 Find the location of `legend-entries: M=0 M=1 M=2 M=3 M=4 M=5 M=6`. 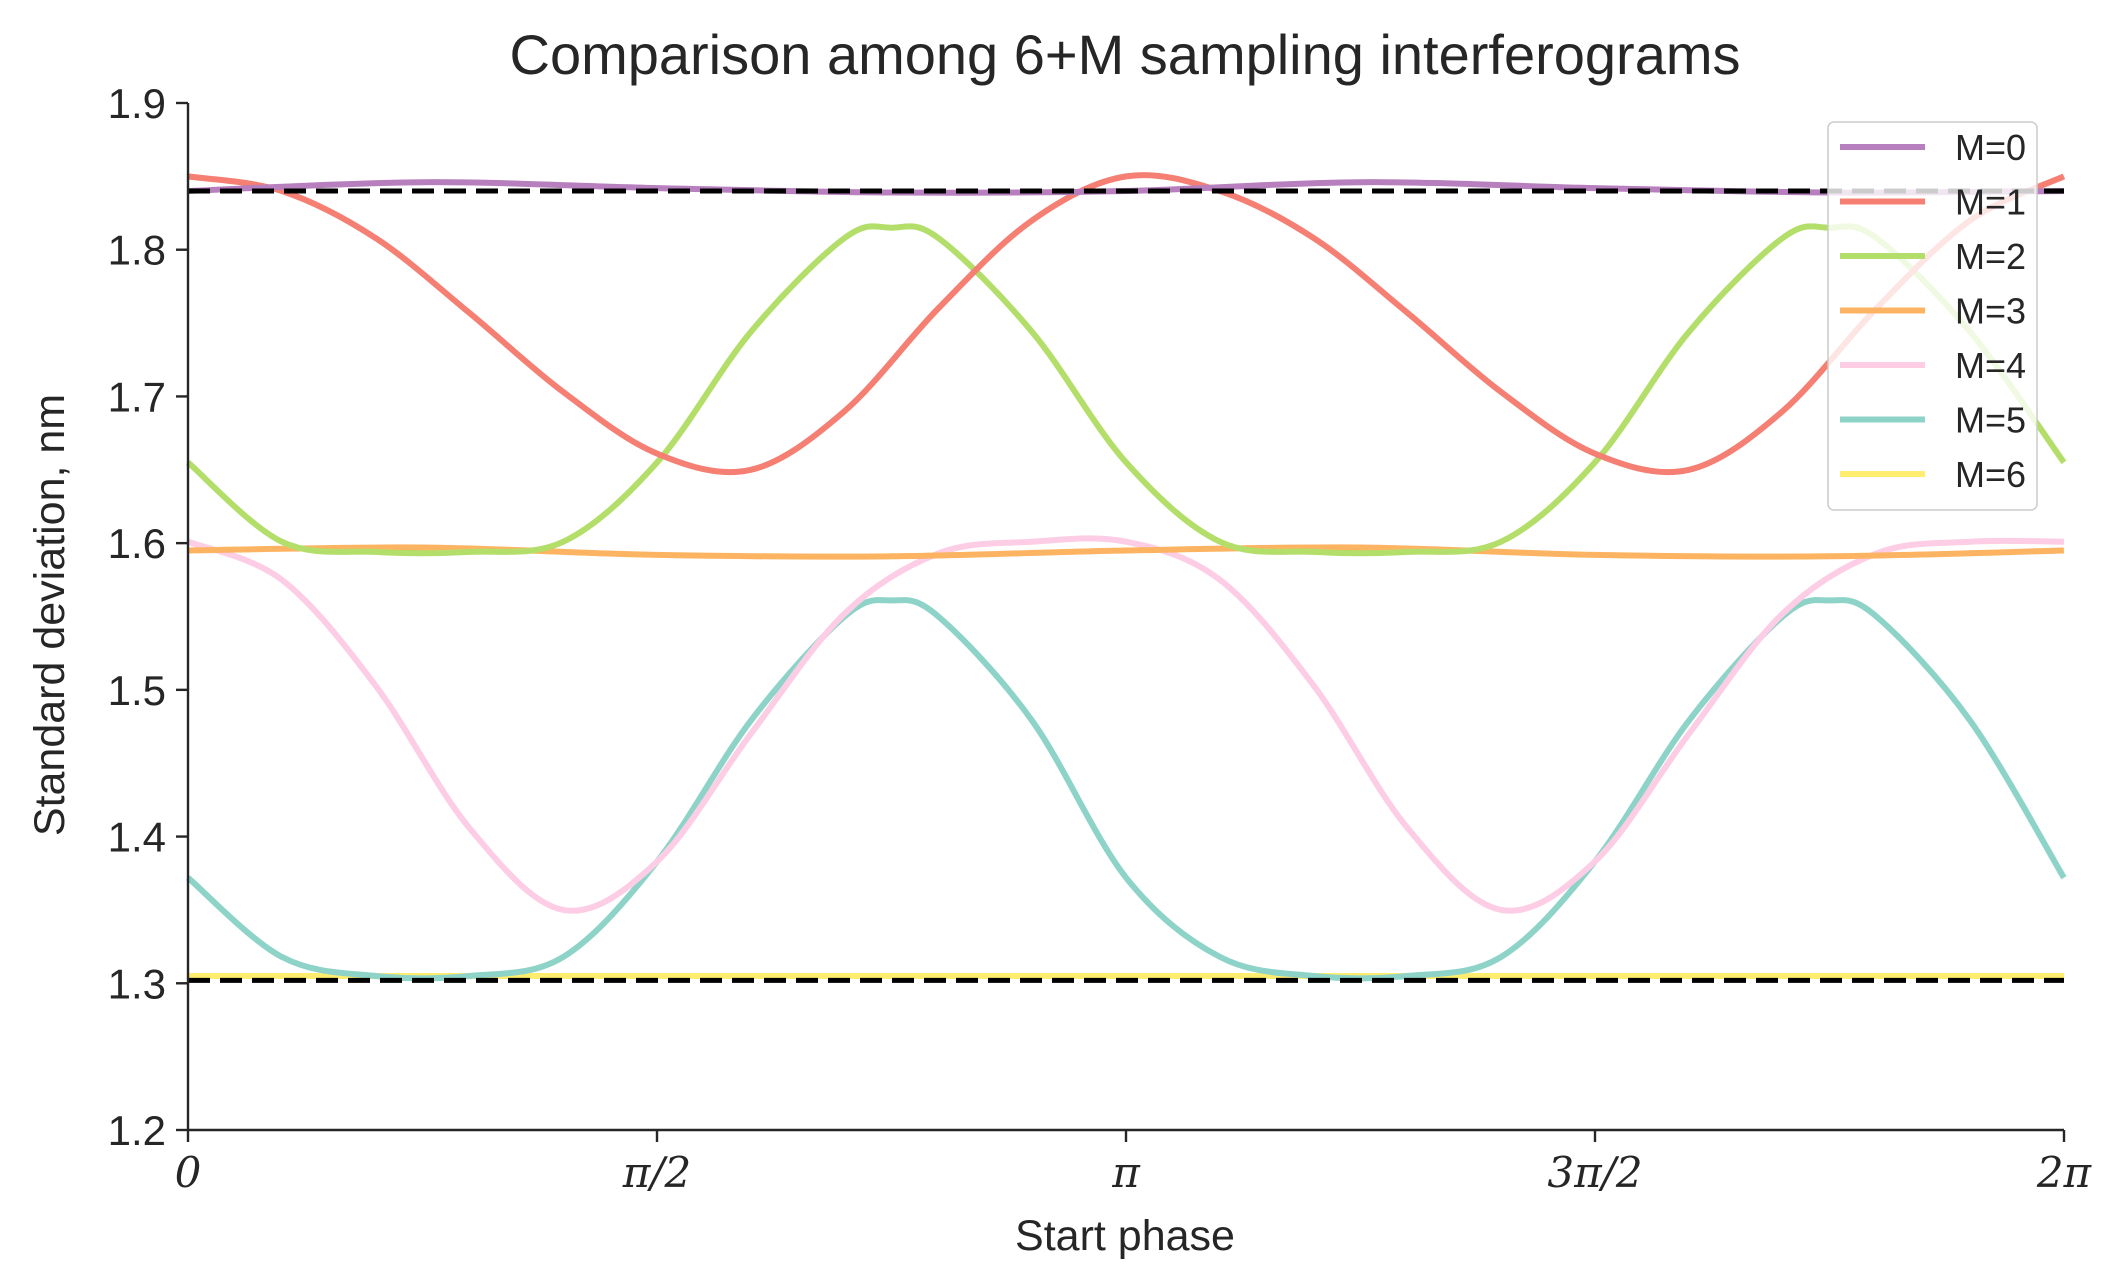

legend-entries: M=0 M=1 M=2 M=3 M=4 M=5 M=6 is located at coordinates (1933, 311).